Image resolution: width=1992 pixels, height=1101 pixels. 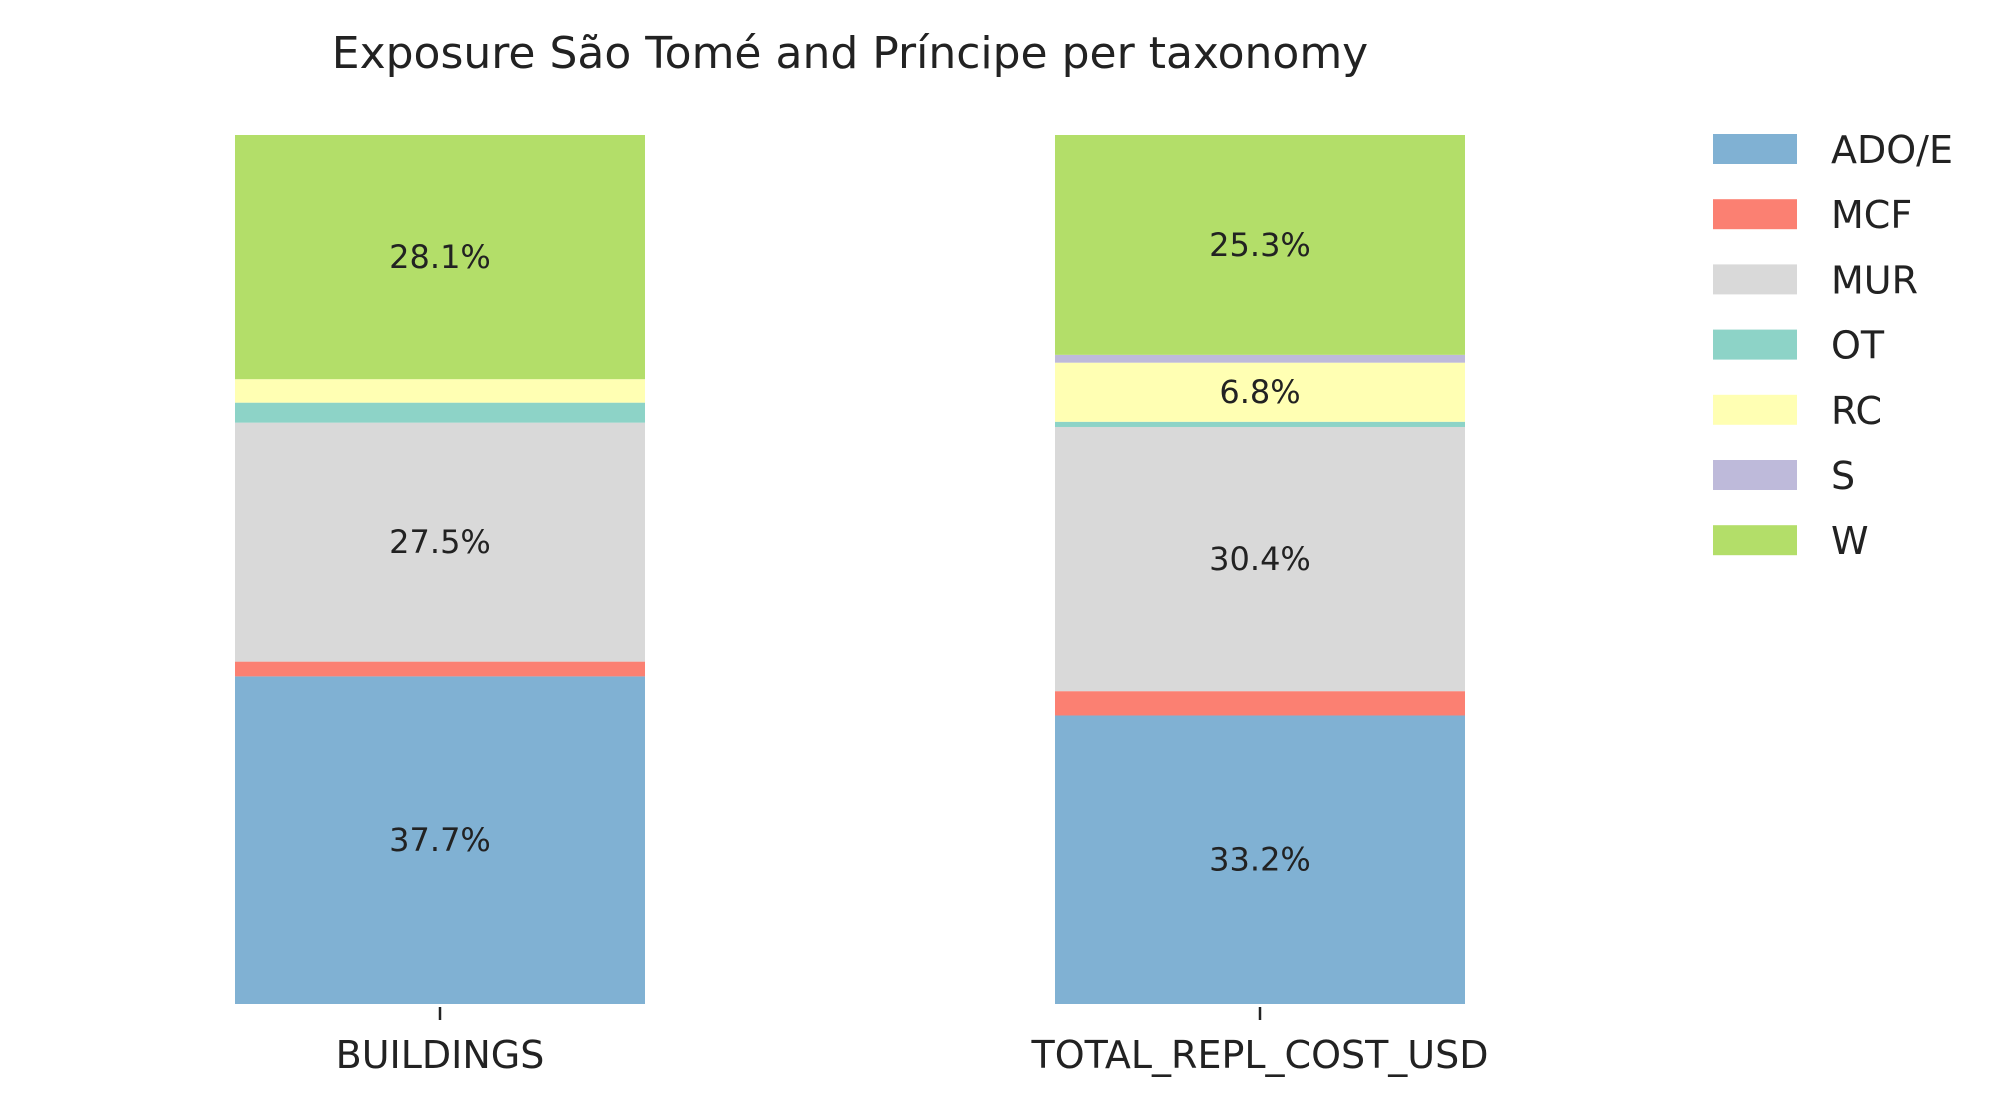 I want to click on legend-swatch-rc, so click(x=1755, y=409).